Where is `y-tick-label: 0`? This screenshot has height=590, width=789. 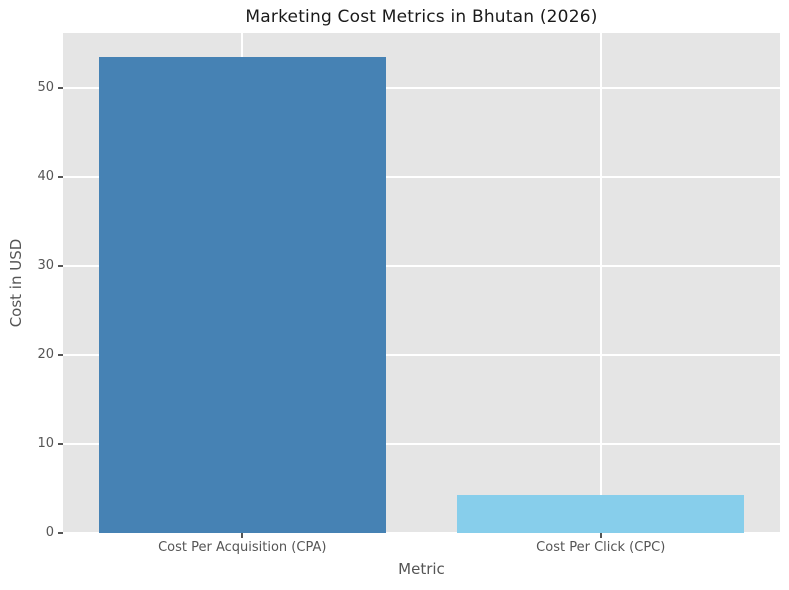 y-tick-label: 0 is located at coordinates (49, 532).